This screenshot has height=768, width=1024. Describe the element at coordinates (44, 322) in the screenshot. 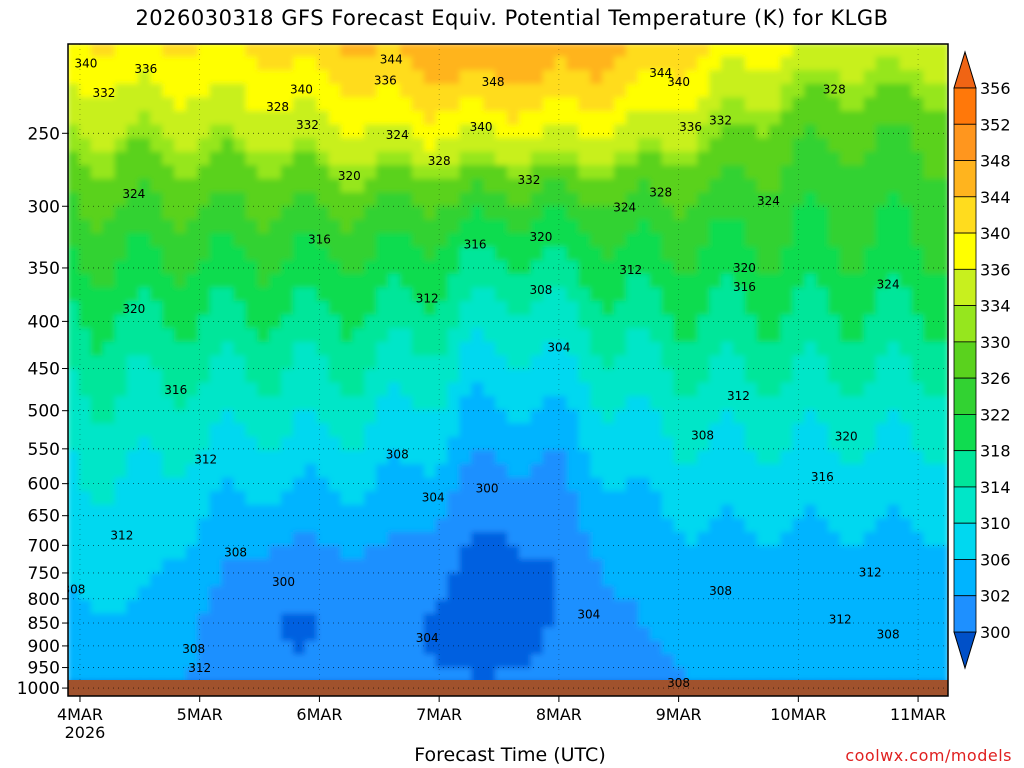

I see `y-tick-label: 400` at that location.